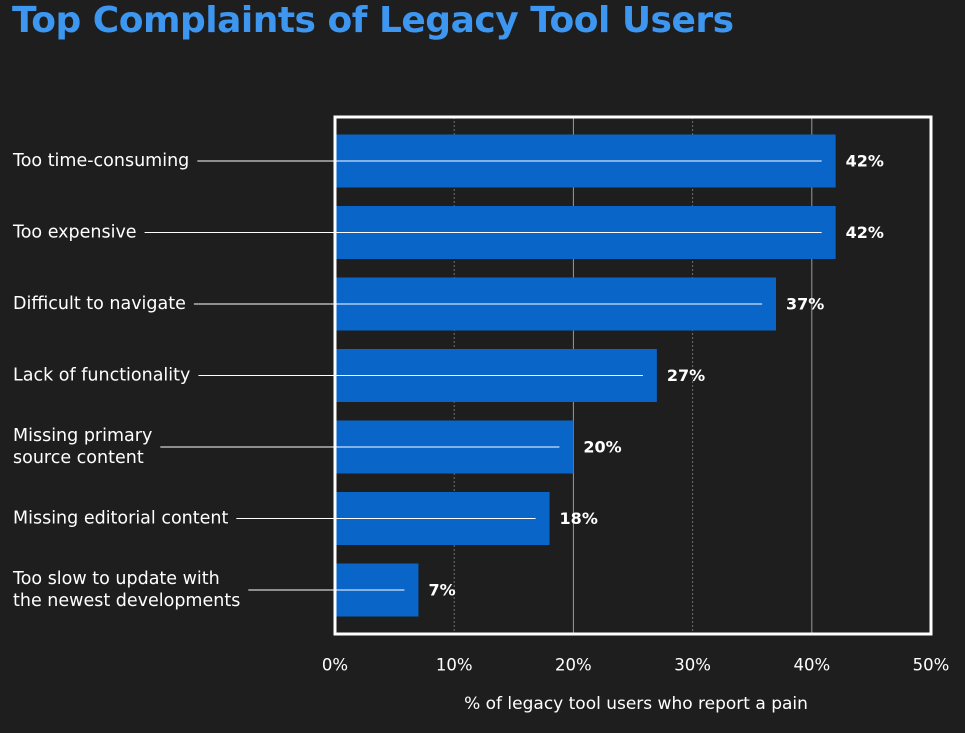 The height and width of the screenshot is (733, 965). I want to click on category-label: Too expensive, so click(74, 233).